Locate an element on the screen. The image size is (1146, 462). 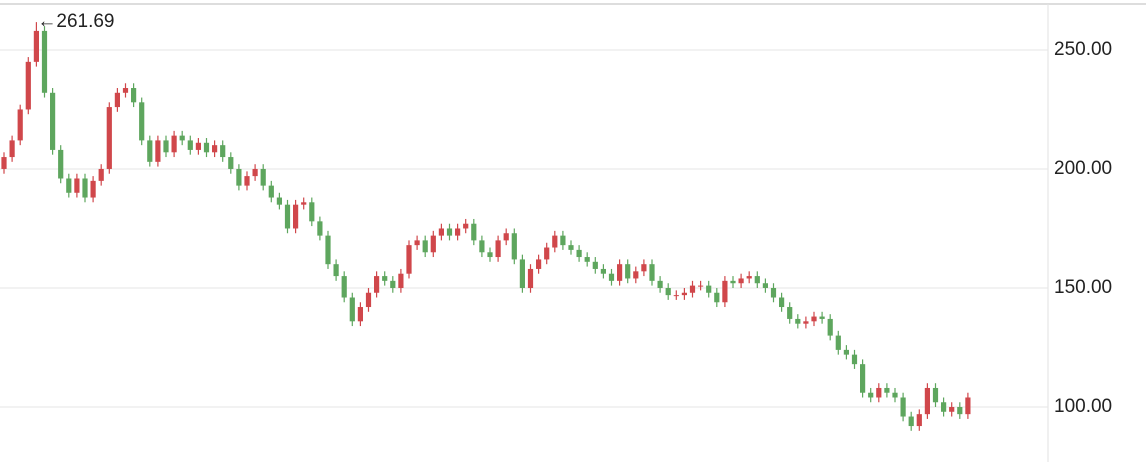
max-annotation: ←261.69 is located at coordinates (75, 21).